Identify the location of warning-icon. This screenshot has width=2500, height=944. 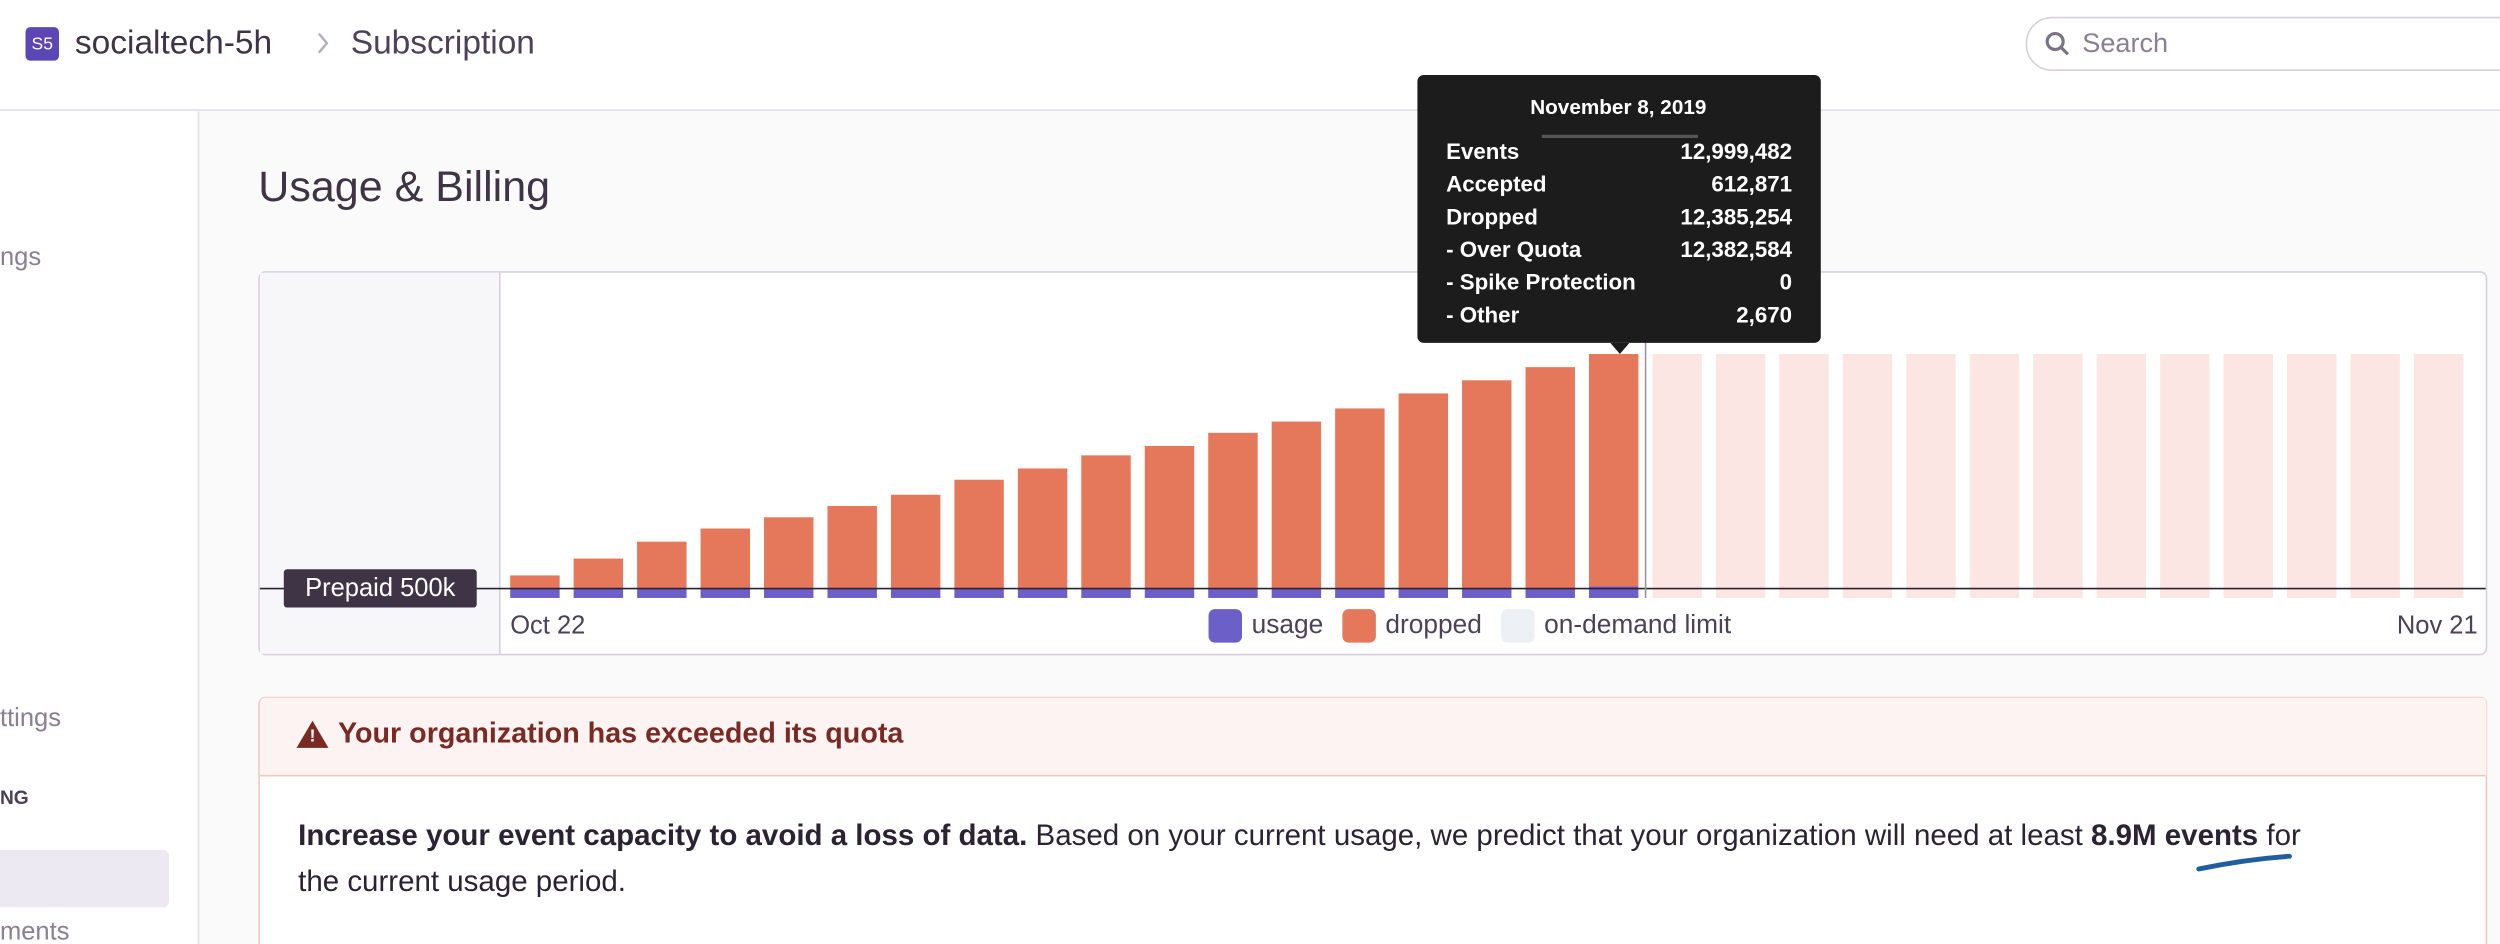
(312, 734).